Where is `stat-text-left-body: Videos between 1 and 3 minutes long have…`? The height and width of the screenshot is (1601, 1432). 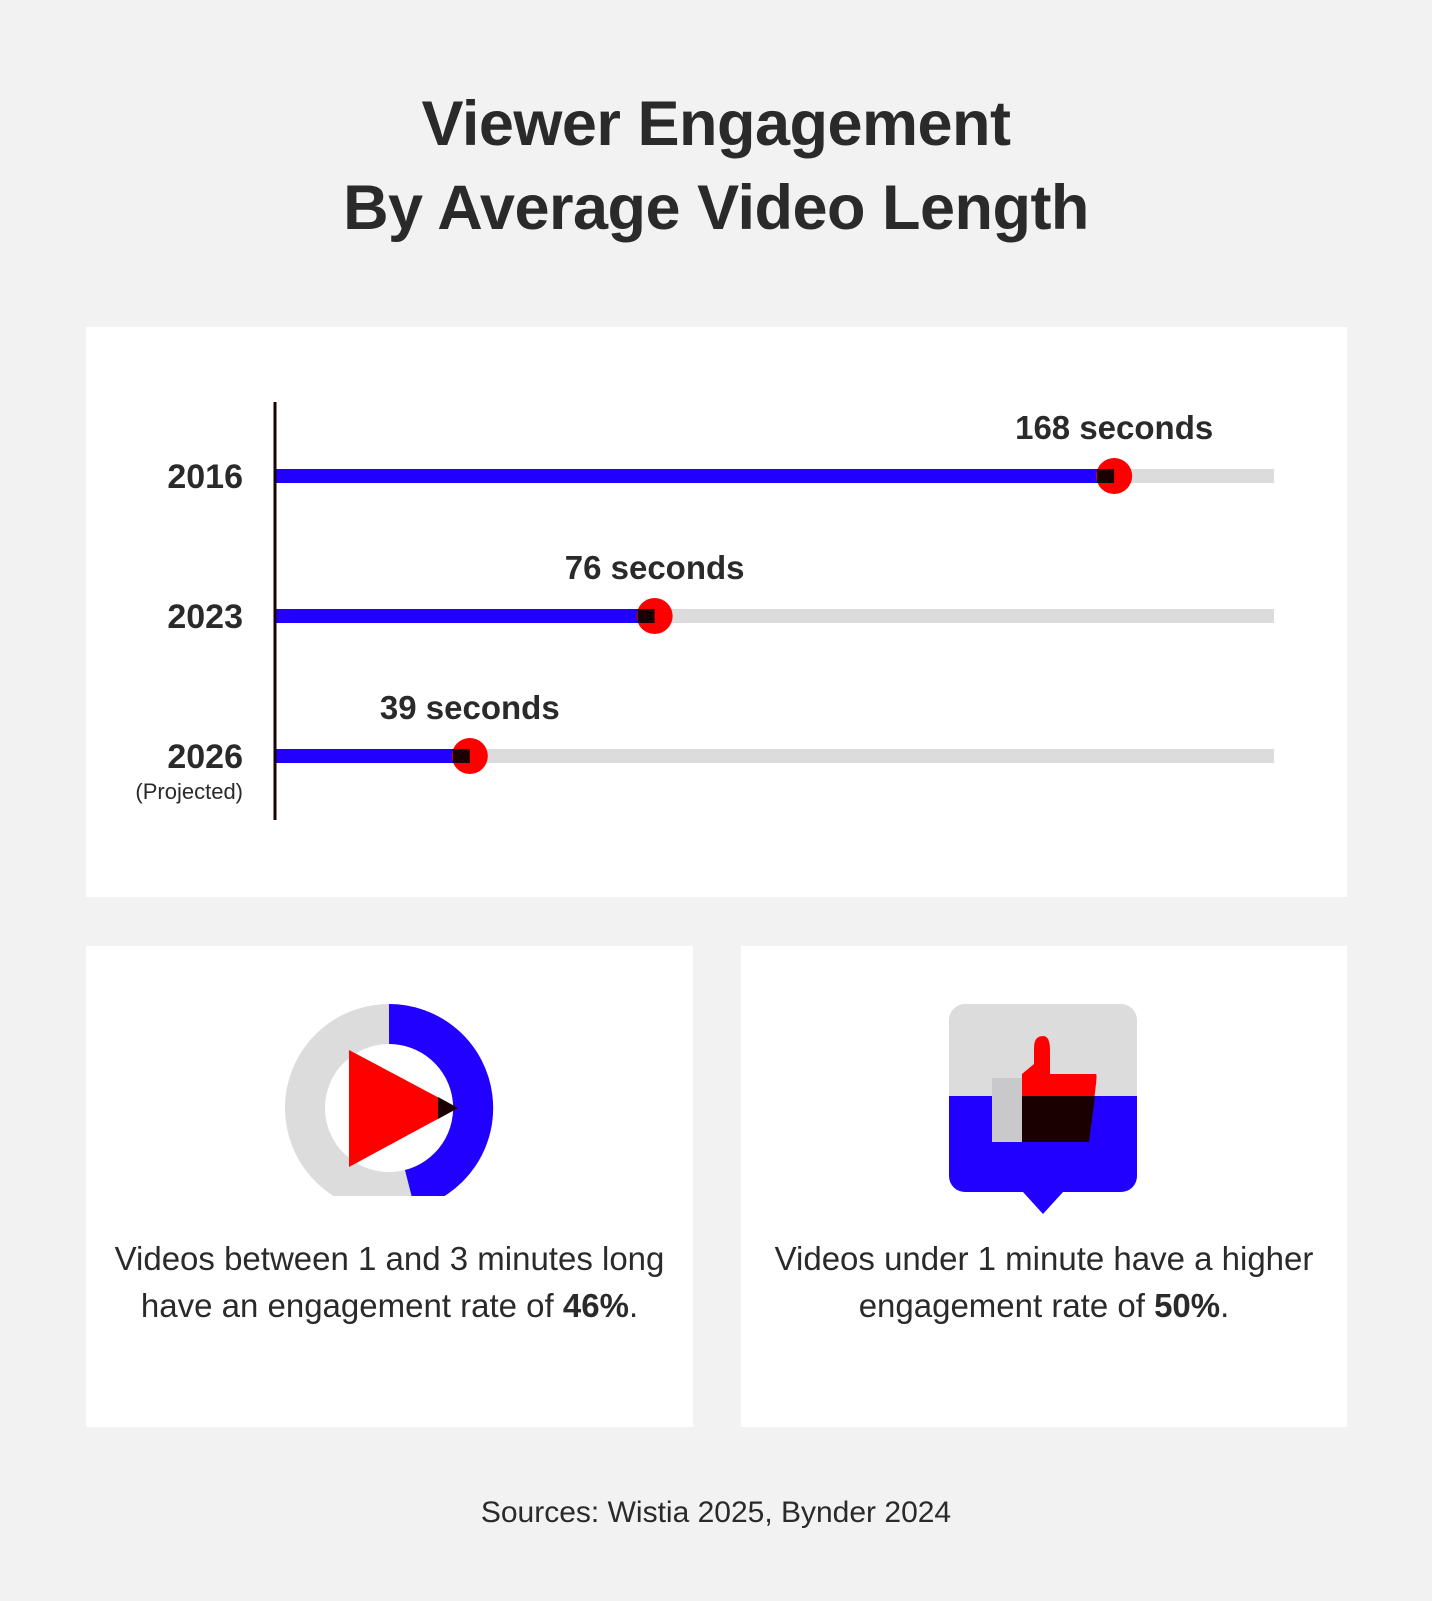 stat-text-left-body: Videos between 1 and 3 minutes long have… is located at coordinates (389, 1282).